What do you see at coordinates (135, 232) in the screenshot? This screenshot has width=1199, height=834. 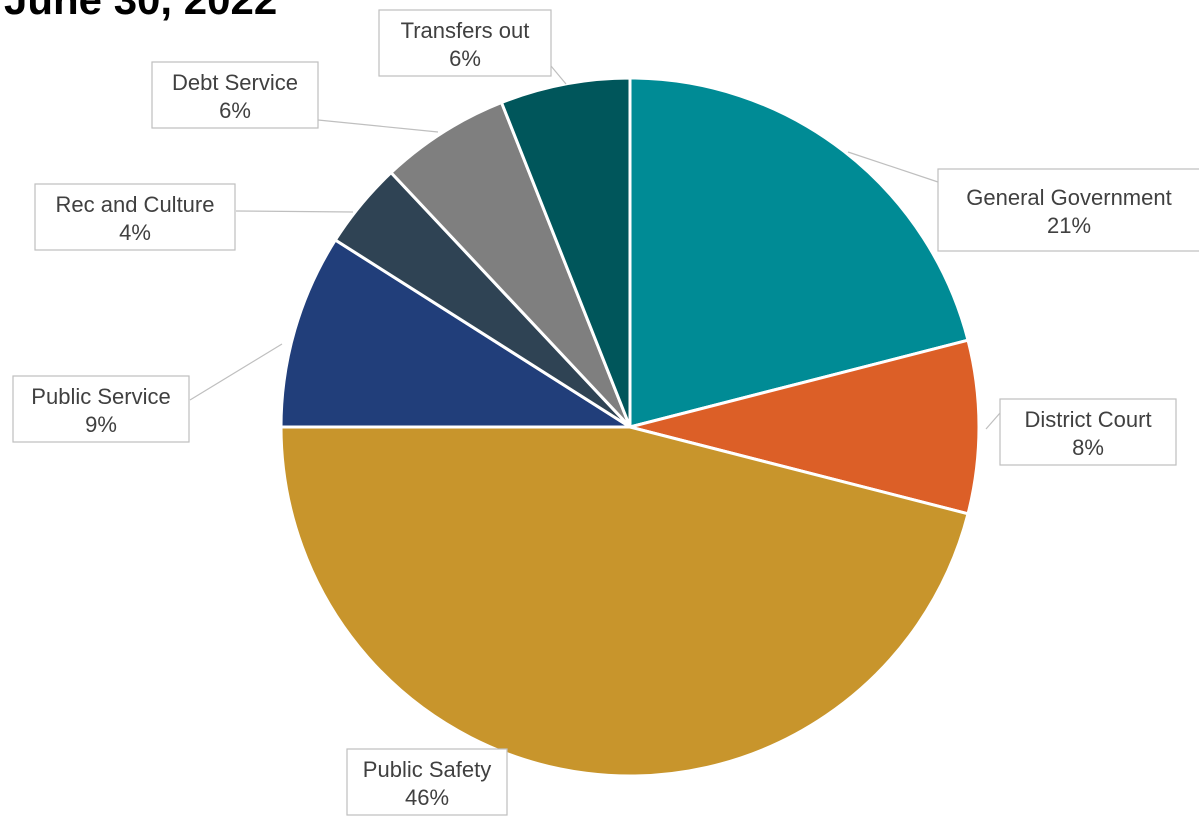 I see `slice-percent-label: 4%` at bounding box center [135, 232].